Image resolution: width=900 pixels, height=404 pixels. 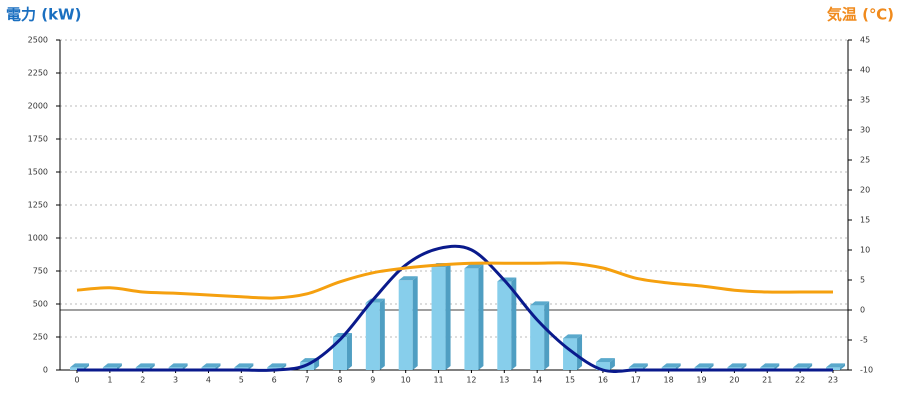 I want to click on x-tick-label: 22, so click(x=800, y=380).